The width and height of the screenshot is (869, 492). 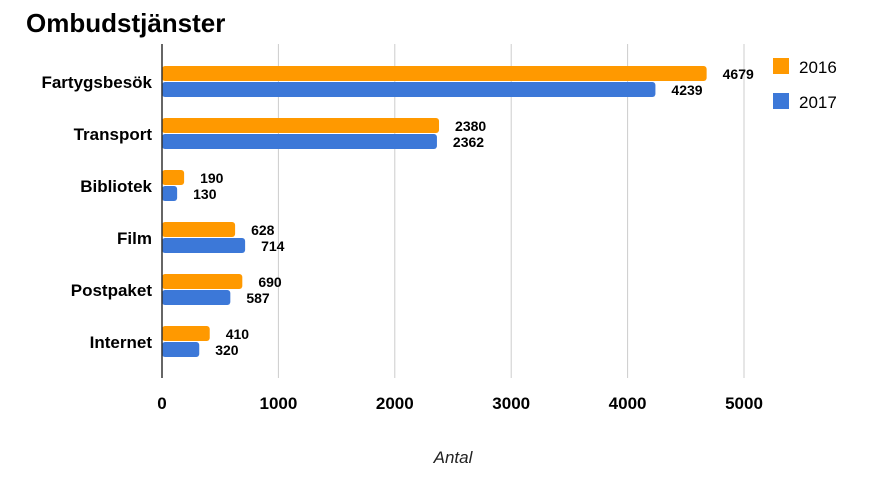 I want to click on x-tick-label: 4000, so click(x=628, y=403).